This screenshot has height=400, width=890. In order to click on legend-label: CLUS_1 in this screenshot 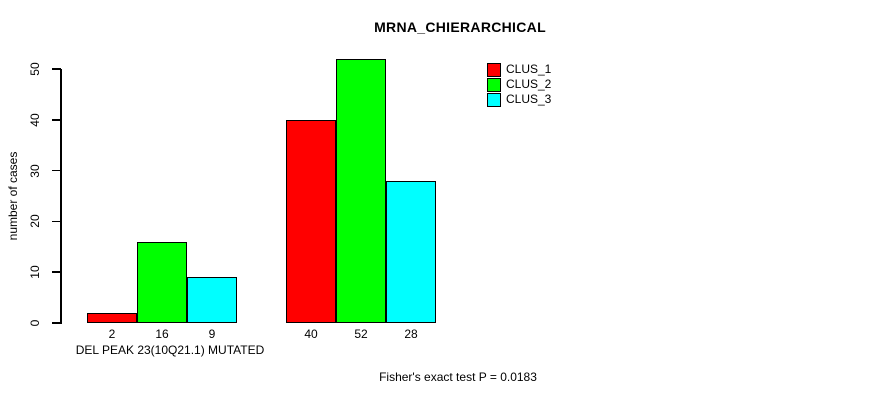, I will do `click(529, 69)`.